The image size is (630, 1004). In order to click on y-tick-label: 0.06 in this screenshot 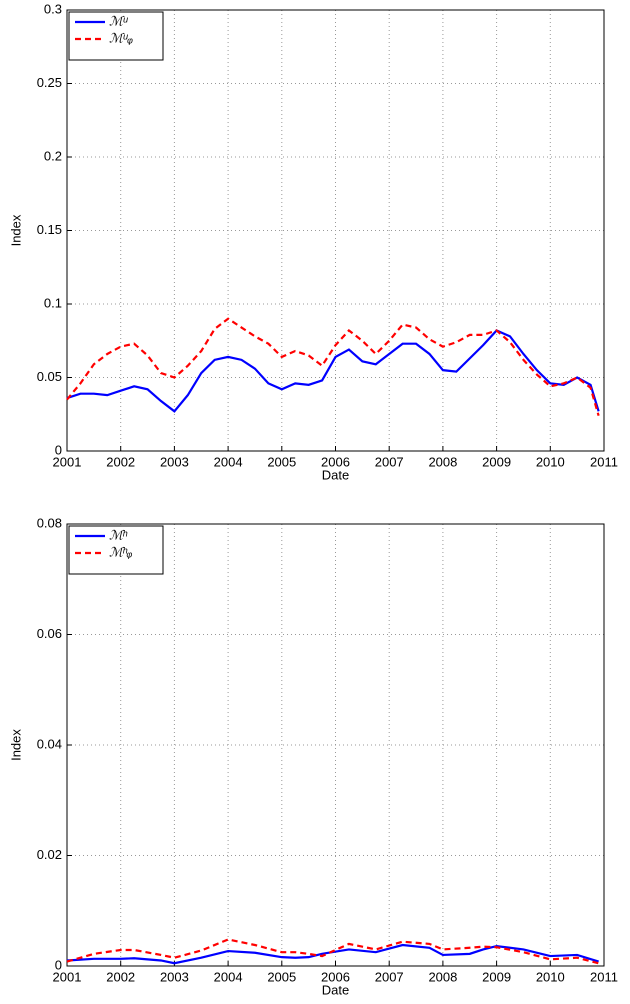, I will do `click(49, 633)`.